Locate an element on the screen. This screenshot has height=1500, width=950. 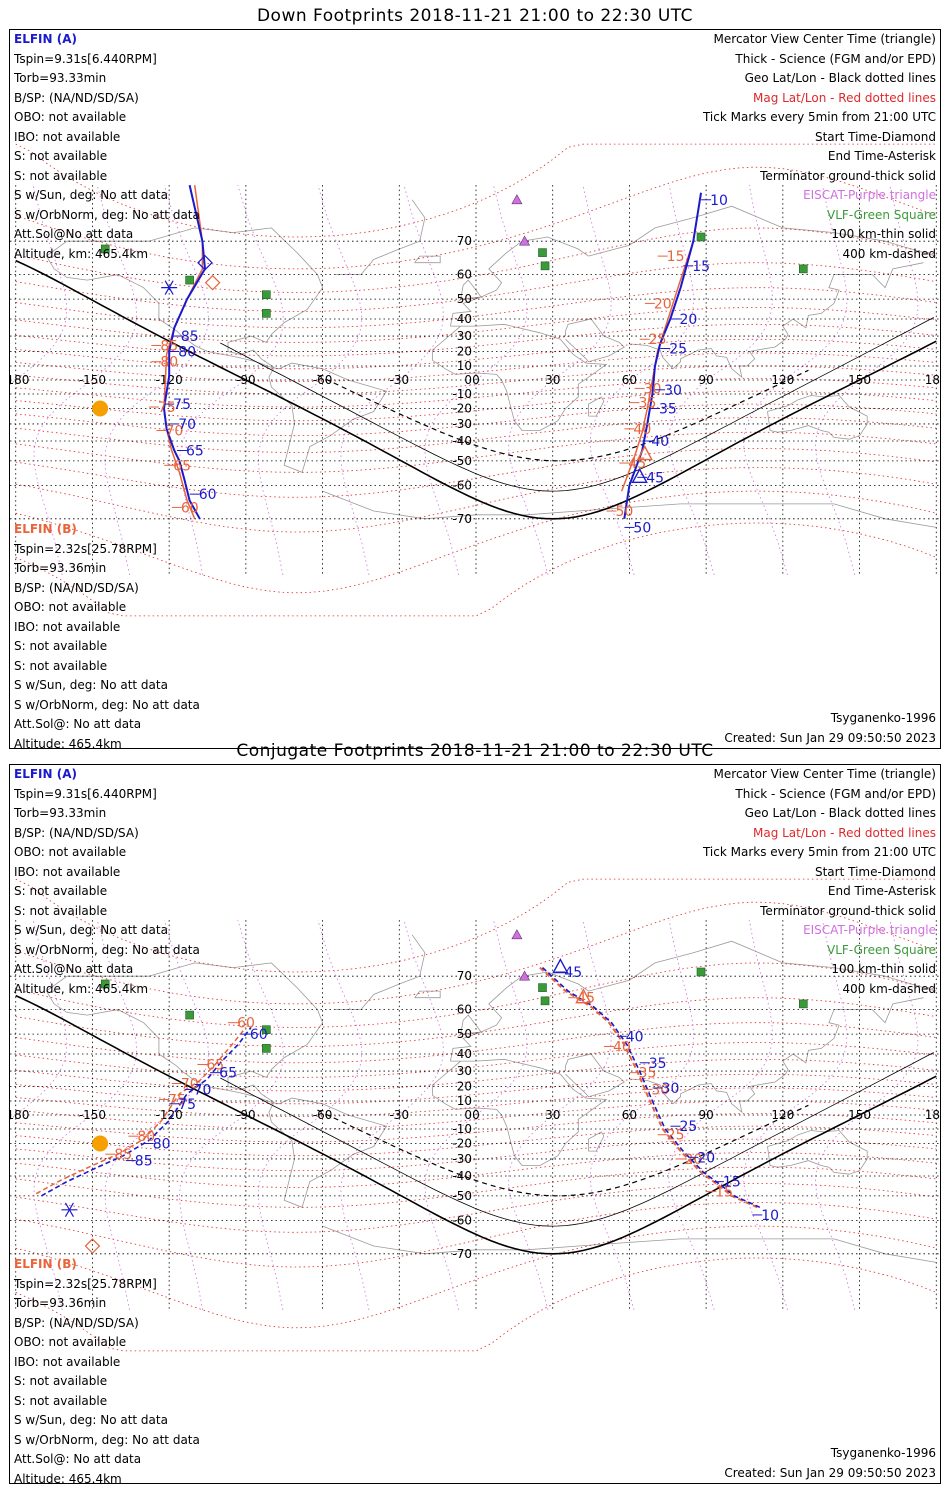
lat-label: -10 is located at coordinates (462, 394).